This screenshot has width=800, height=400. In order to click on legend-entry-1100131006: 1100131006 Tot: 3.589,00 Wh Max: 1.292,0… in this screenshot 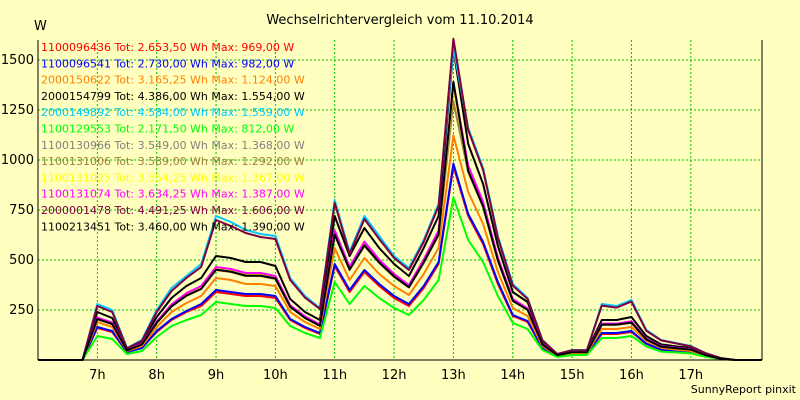, I will do `click(173, 161)`.